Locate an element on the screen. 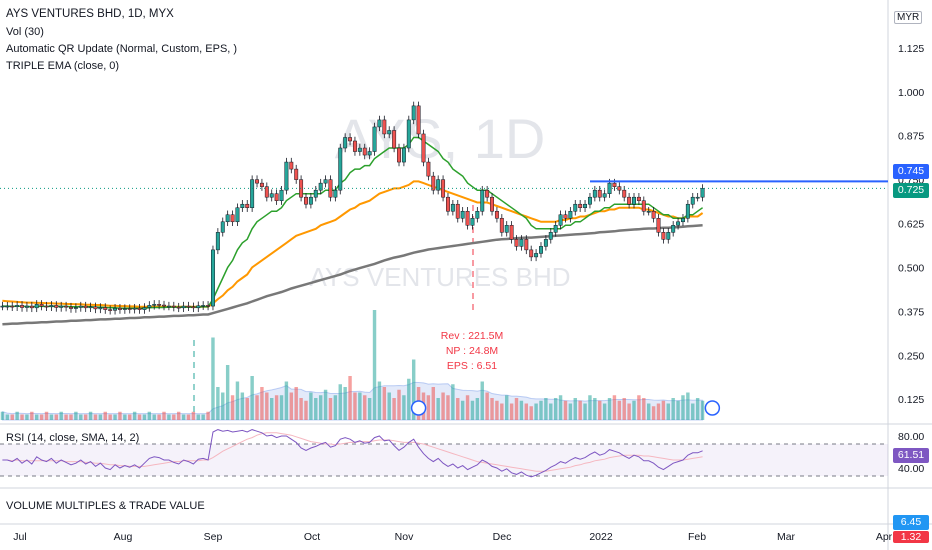  vol-legend: Vol (30) is located at coordinates (25, 32).